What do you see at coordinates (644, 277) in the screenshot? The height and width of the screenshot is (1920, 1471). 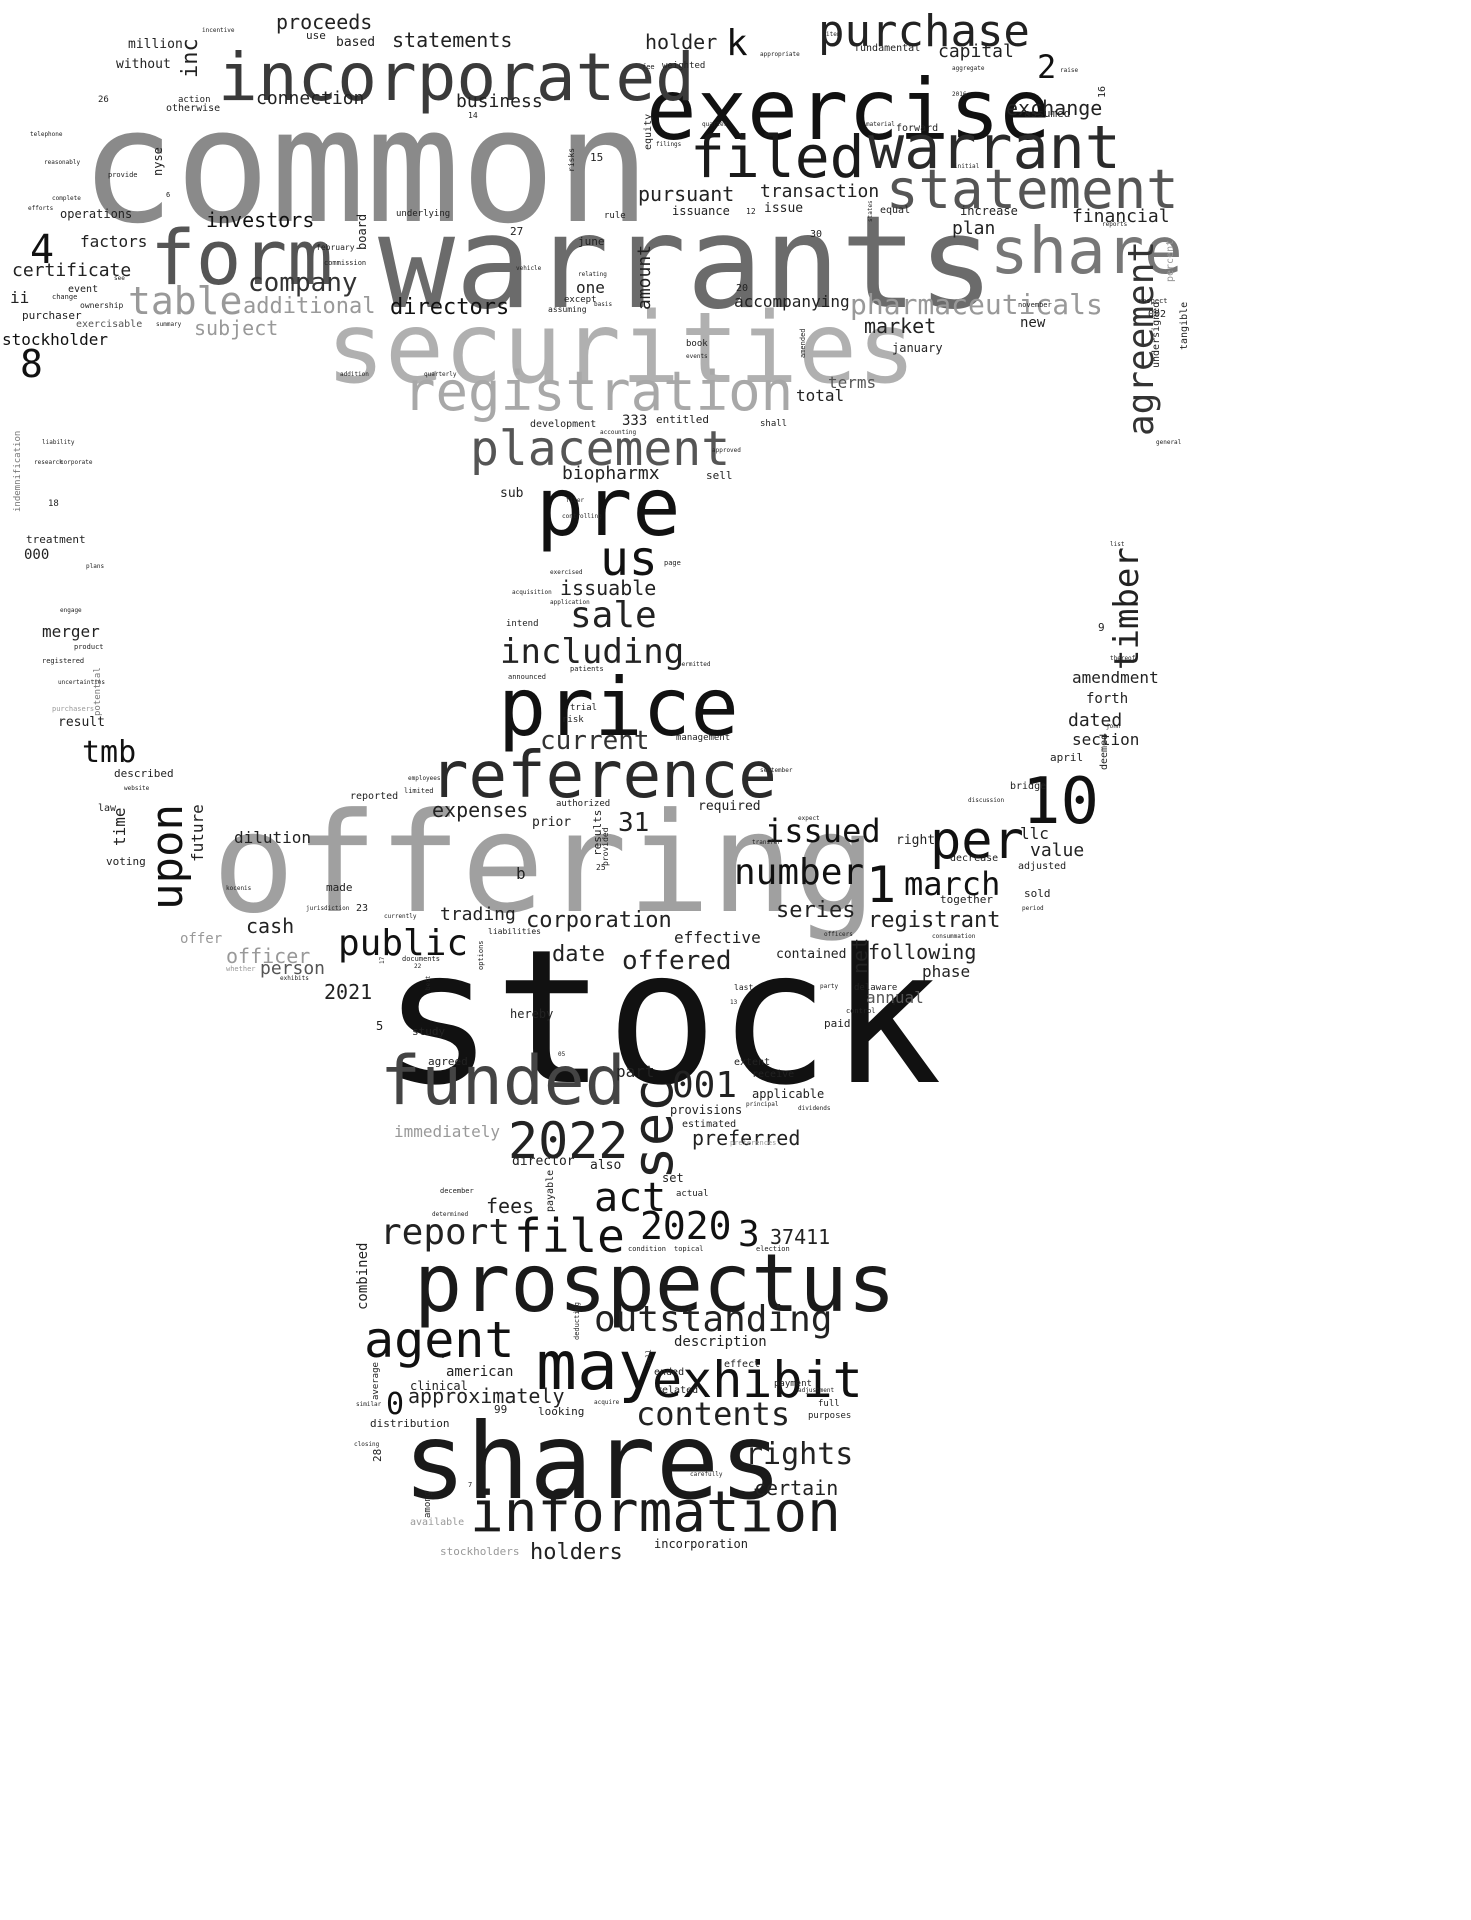 I see `word-amount: amount` at bounding box center [644, 277].